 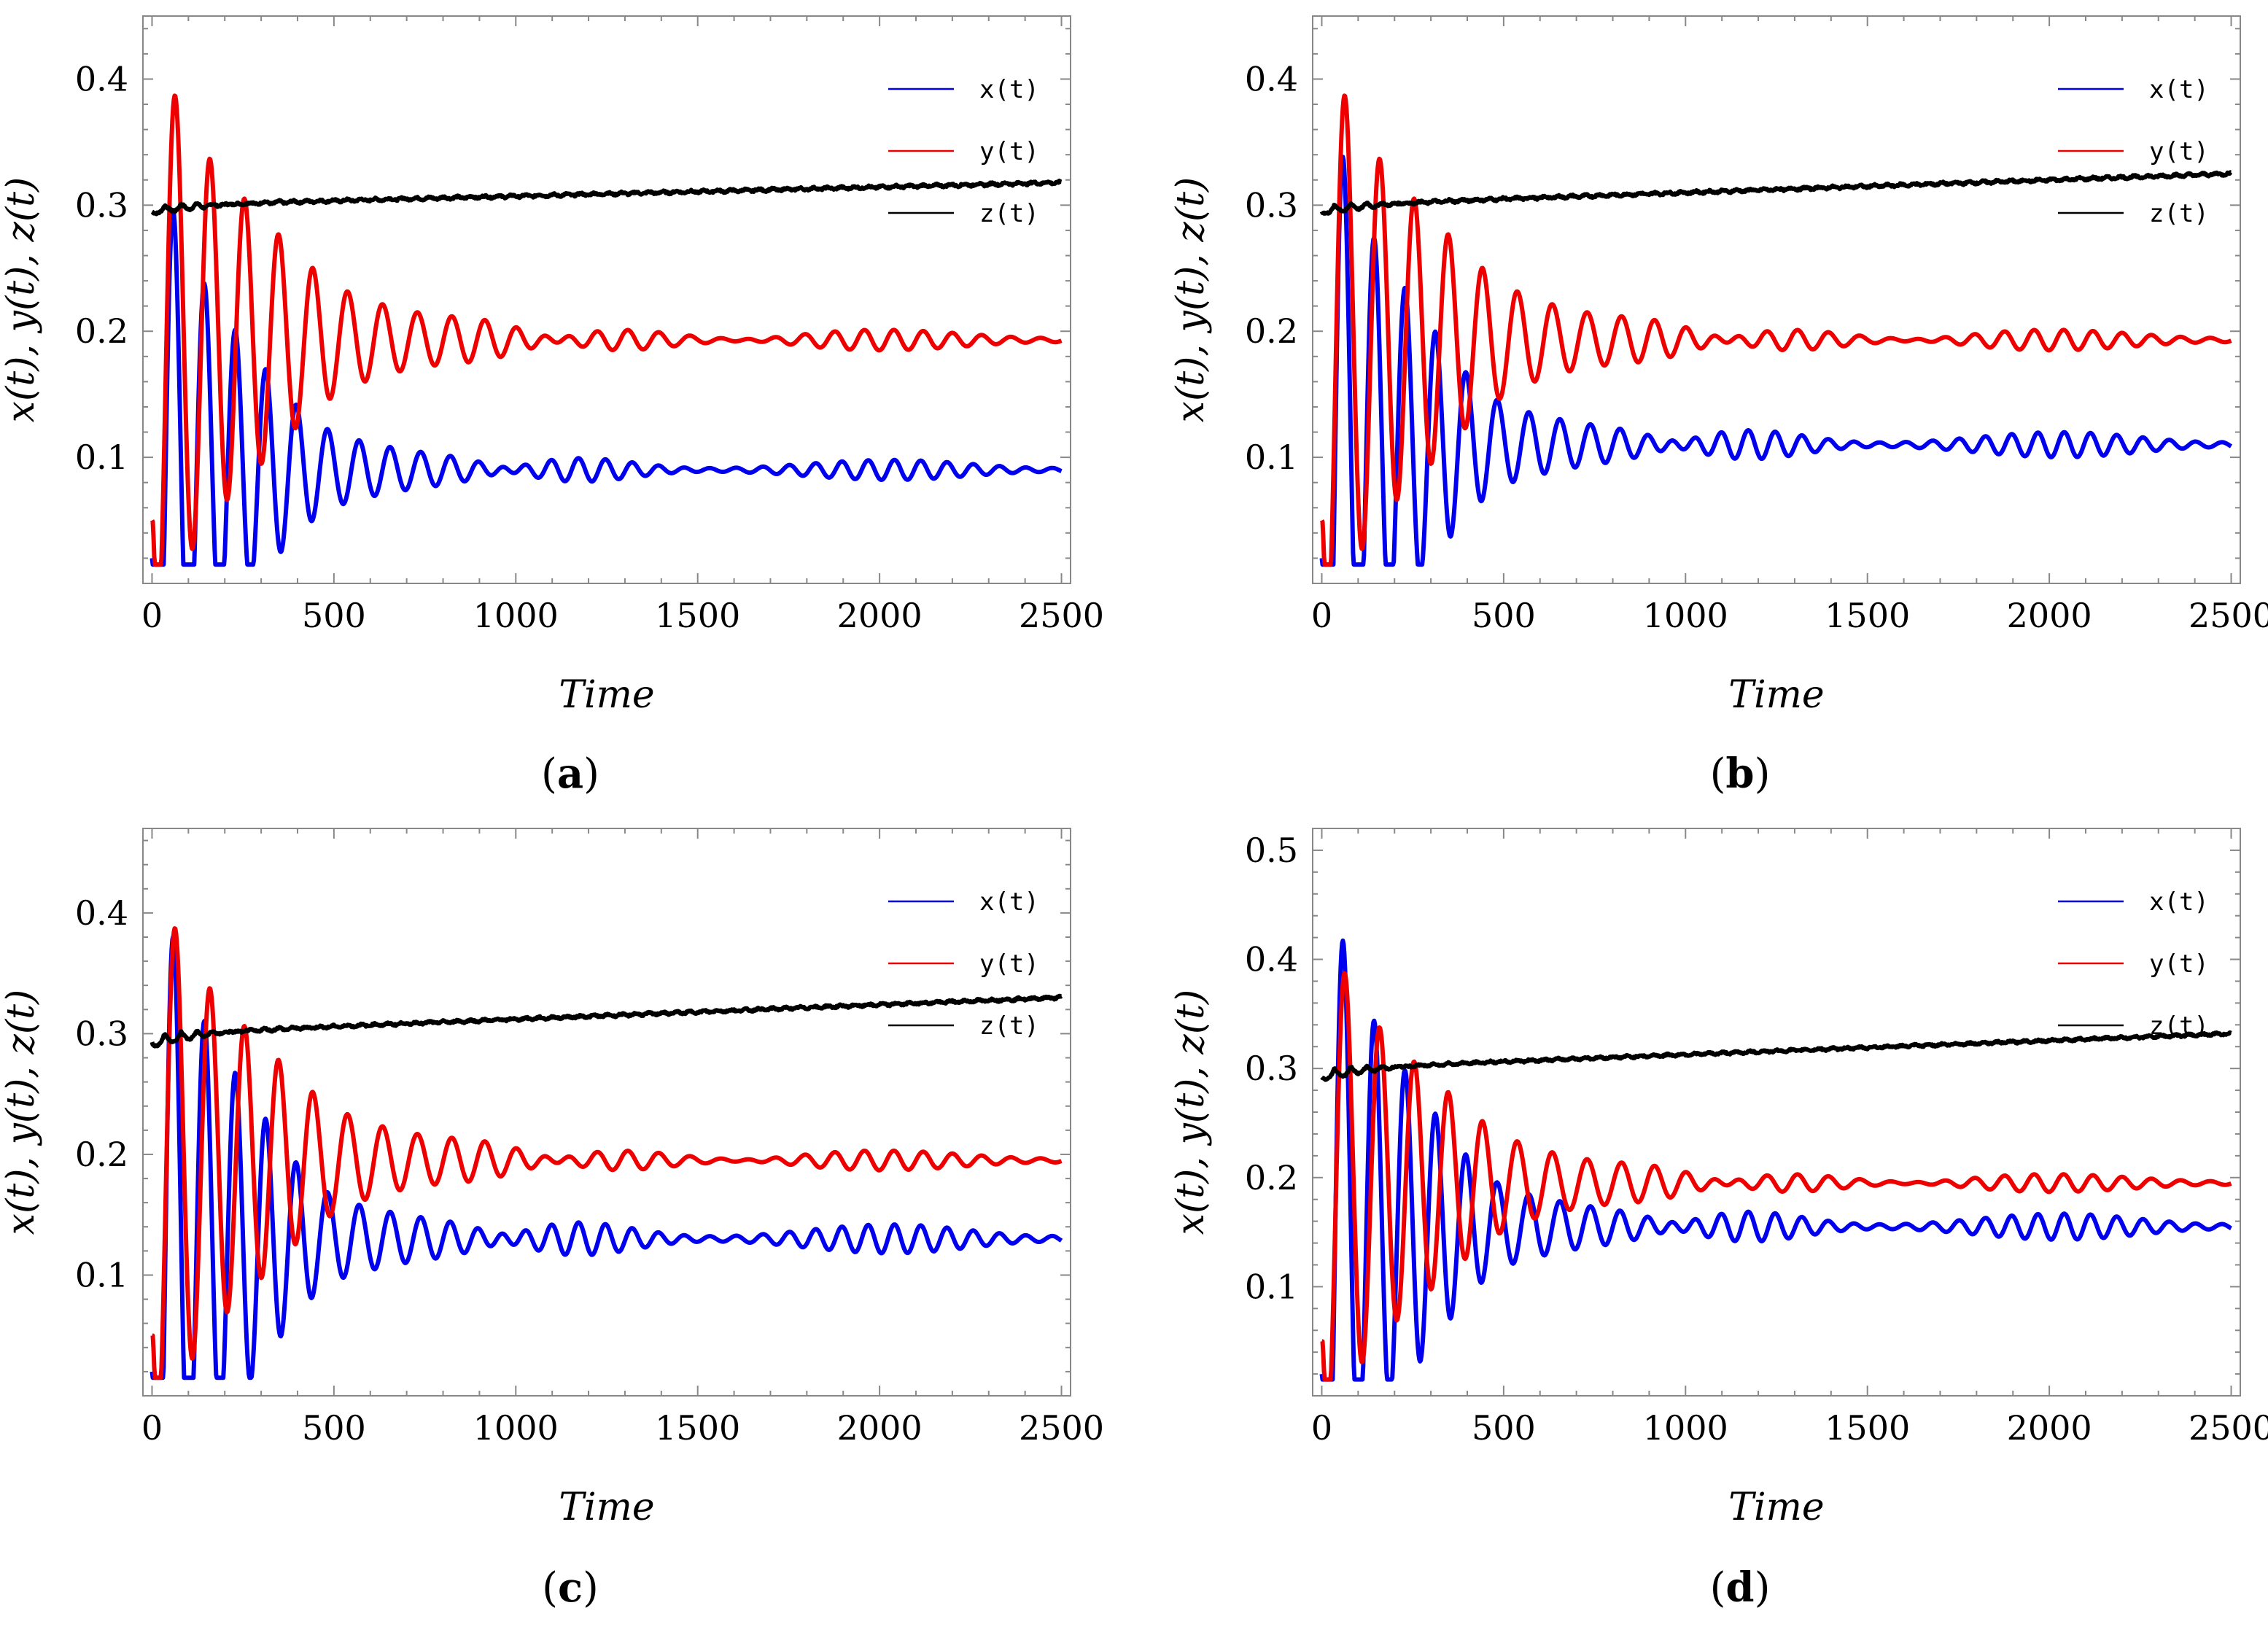 What do you see at coordinates (570, 774) in the screenshot?
I see `panel-caption: (a)` at bounding box center [570, 774].